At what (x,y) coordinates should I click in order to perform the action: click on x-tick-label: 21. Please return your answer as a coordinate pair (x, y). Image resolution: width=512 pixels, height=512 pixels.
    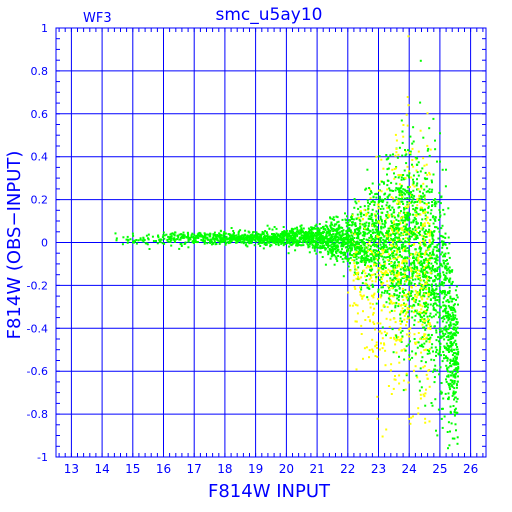
    Looking at the image, I should click on (316, 469).